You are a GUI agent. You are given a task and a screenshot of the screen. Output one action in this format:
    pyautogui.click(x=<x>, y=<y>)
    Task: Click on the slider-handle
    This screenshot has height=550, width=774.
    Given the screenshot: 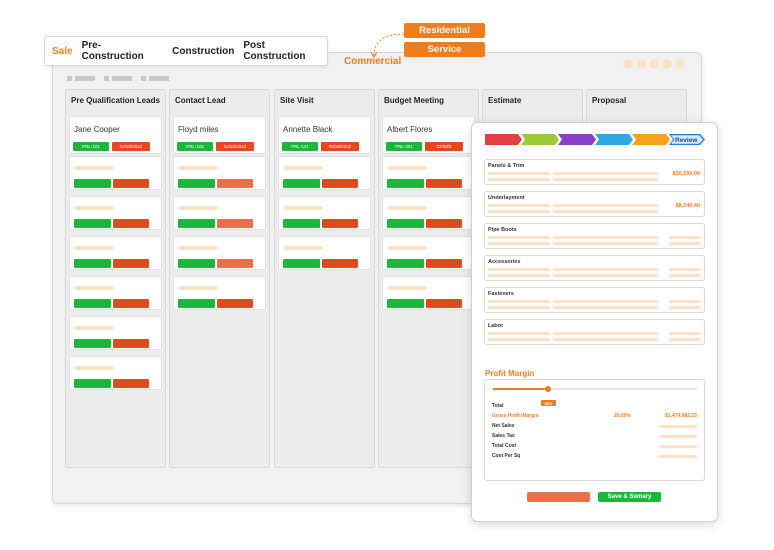 What is the action you would take?
    pyautogui.click(x=548, y=389)
    